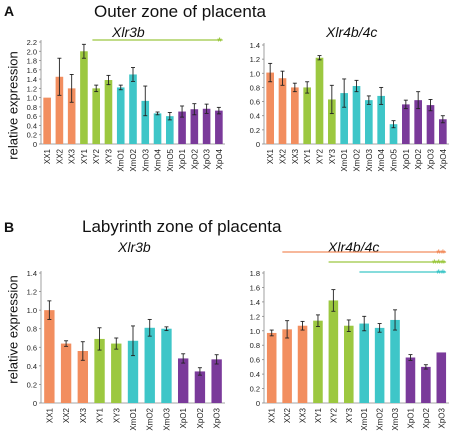  What do you see at coordinates (158, 159) in the screenshot?
I see `x-tick-label: XmO4` at bounding box center [158, 159].